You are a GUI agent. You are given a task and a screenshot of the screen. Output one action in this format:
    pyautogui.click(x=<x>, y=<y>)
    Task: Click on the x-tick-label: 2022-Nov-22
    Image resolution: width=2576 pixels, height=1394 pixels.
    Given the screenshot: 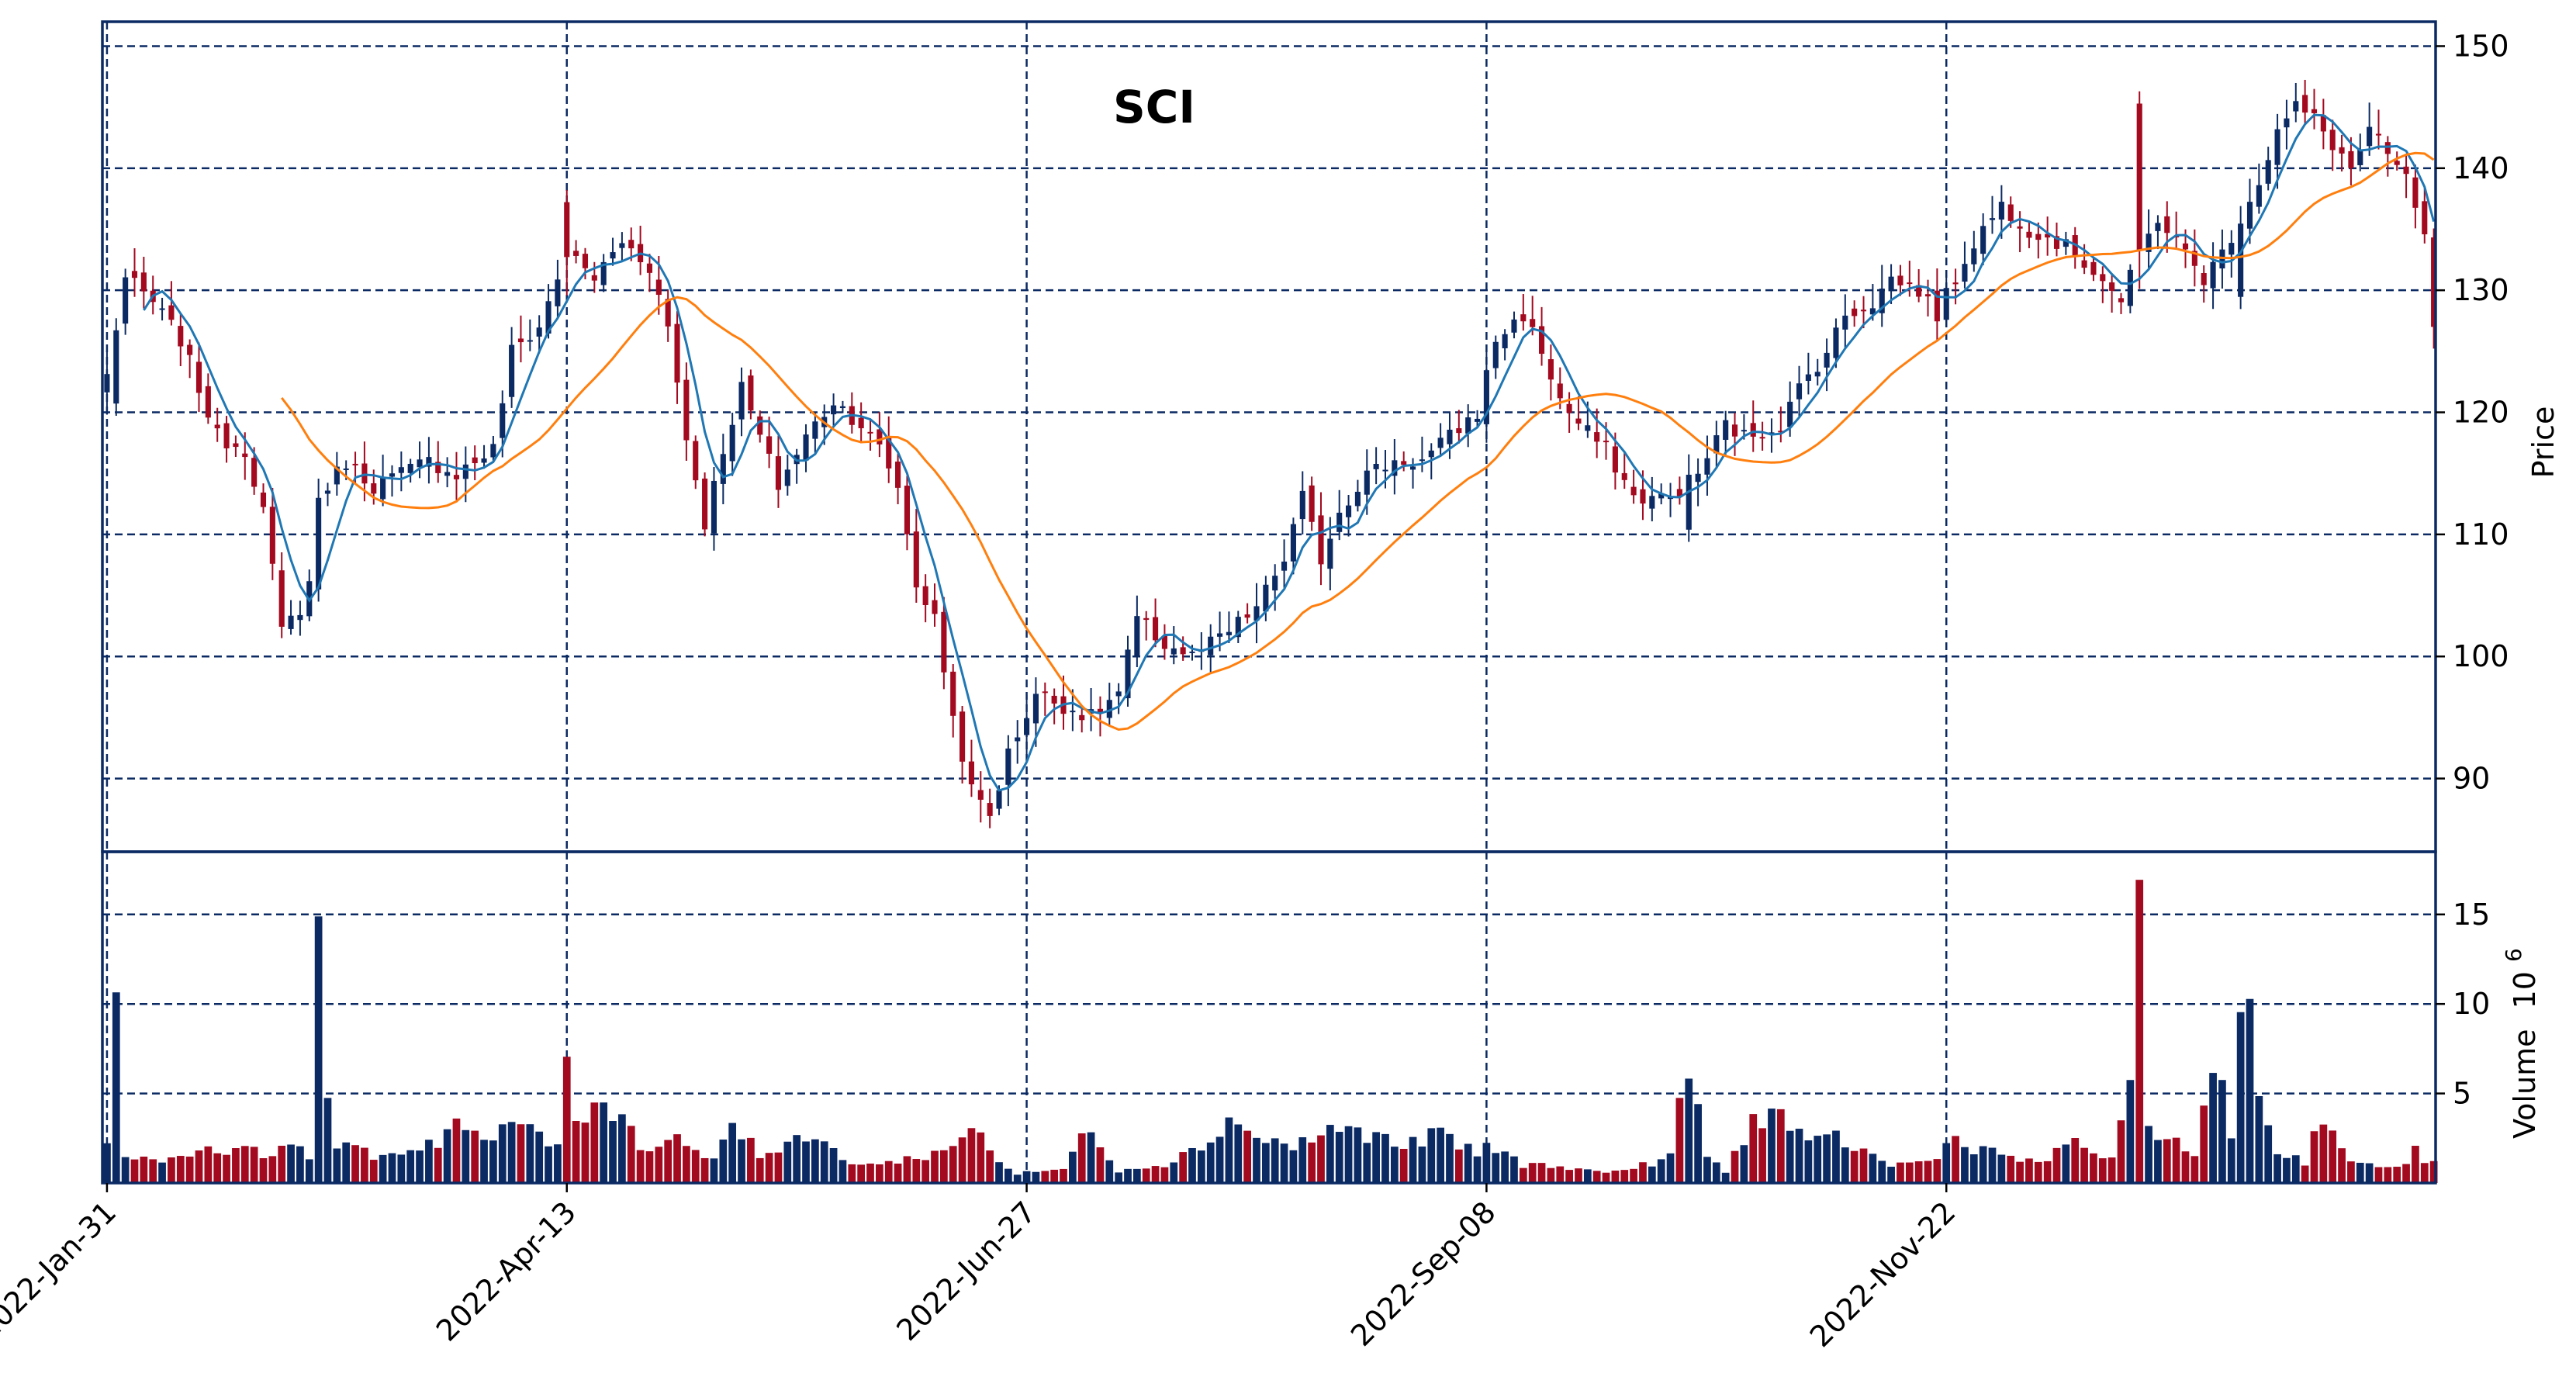 What is the action you would take?
    pyautogui.click(x=1882, y=1274)
    